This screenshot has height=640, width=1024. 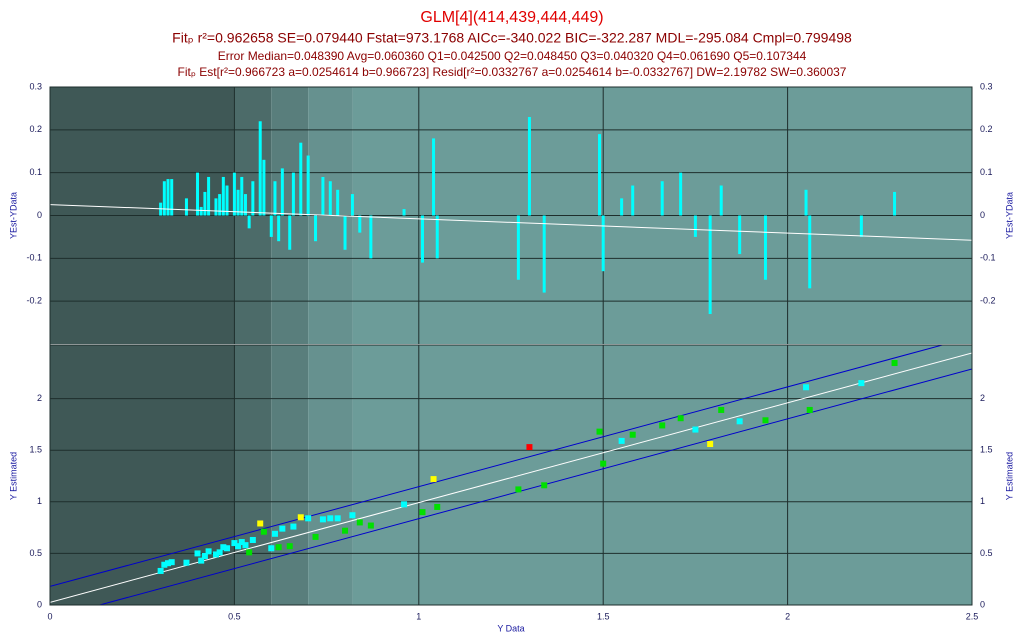 What do you see at coordinates (986, 172) in the screenshot?
I see `y-tick-label: 0.1` at bounding box center [986, 172].